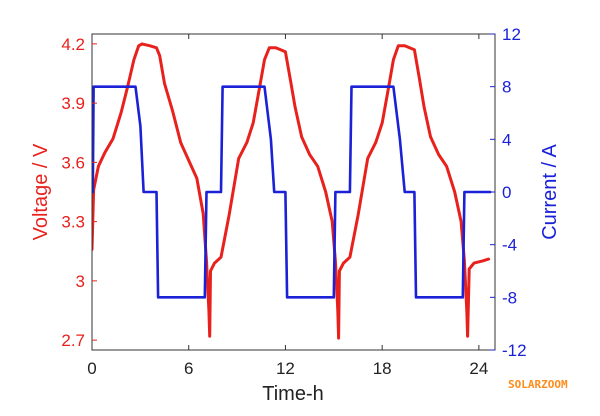 The width and height of the screenshot is (600, 416). Describe the element at coordinates (73, 222) in the screenshot. I see `y-left-tick-label: 3.3` at that location.